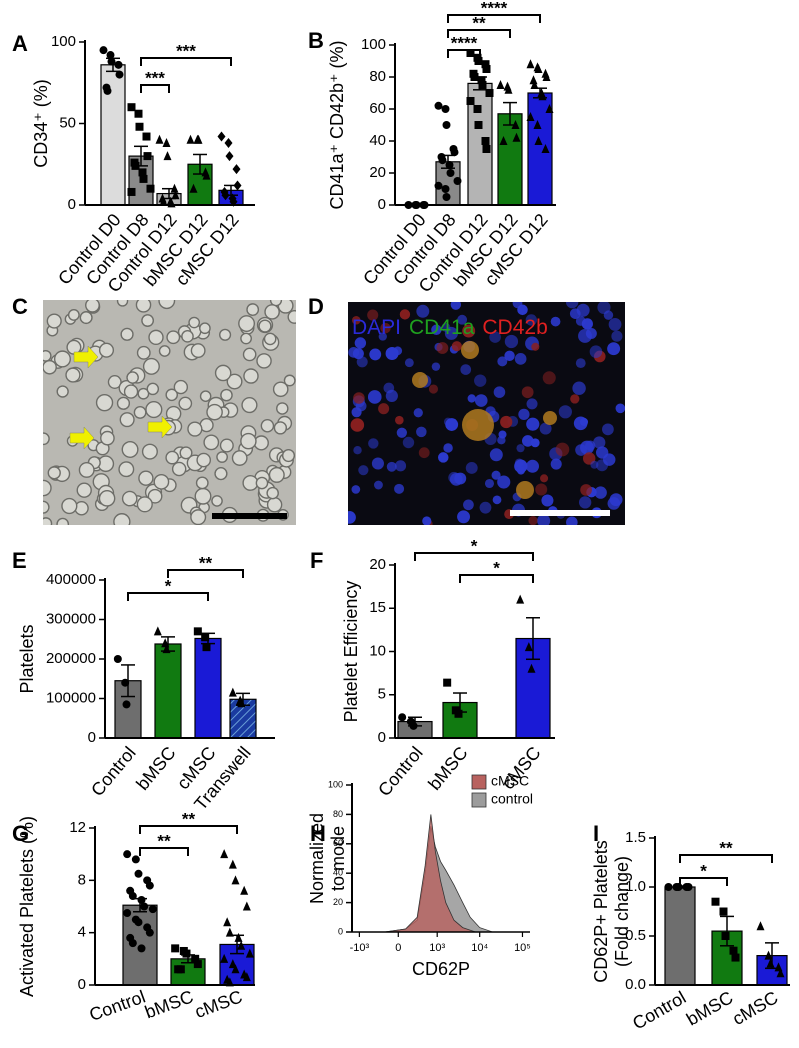 This screenshot has width=799, height=1048. What do you see at coordinates (479, 948) in the screenshot?
I see `x-tick-label: 10⁴` at bounding box center [479, 948].